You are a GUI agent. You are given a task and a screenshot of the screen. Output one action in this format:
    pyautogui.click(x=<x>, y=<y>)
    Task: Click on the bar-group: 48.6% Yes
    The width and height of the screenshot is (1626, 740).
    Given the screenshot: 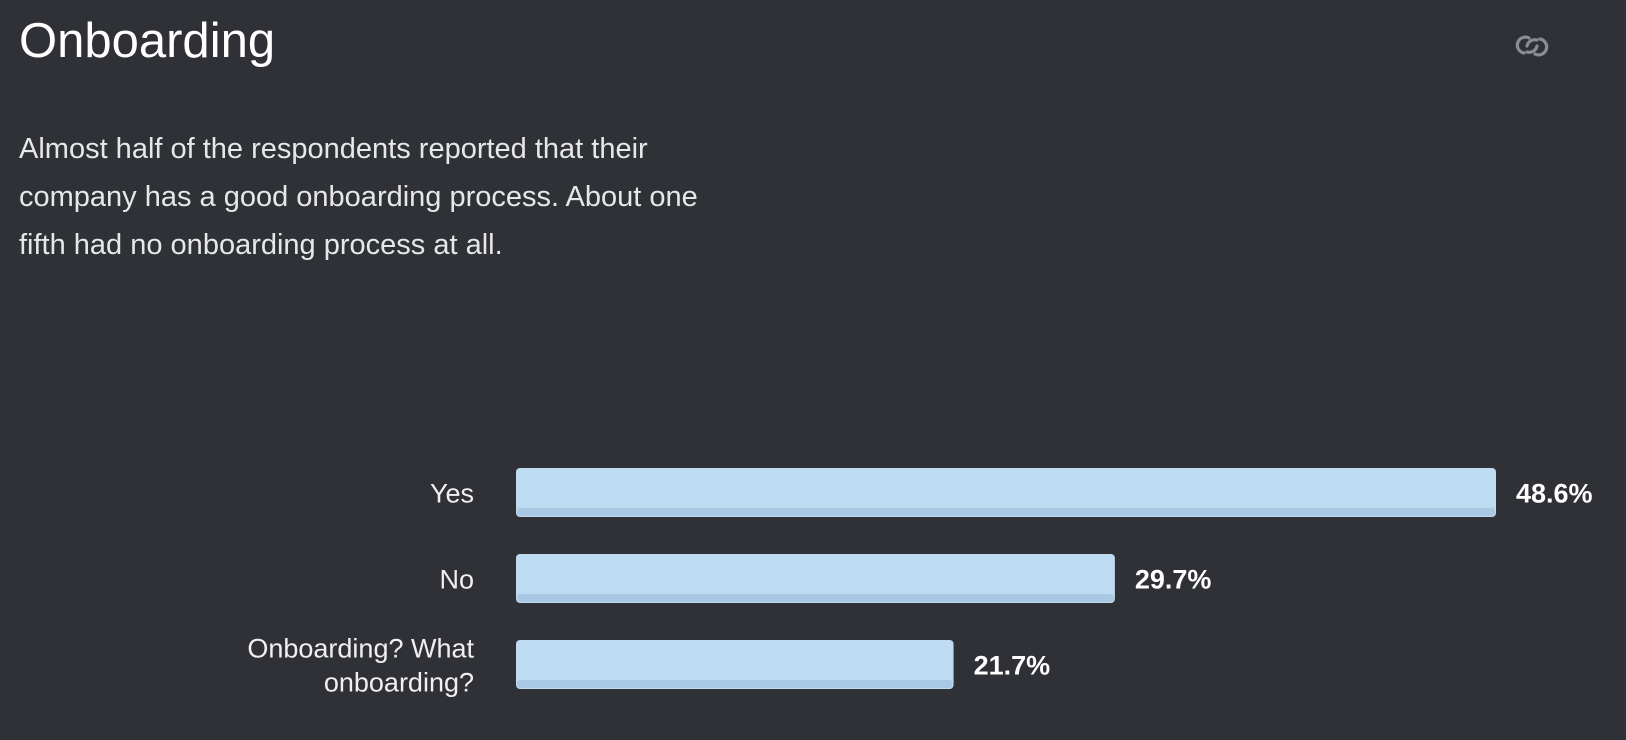 What is the action you would take?
    pyautogui.click(x=1011, y=492)
    